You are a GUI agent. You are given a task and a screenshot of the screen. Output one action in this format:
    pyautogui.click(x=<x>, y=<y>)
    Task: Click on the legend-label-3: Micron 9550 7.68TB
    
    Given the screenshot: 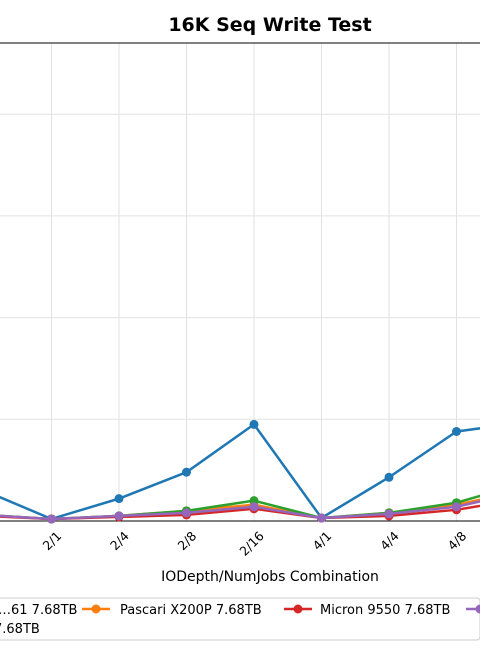 What is the action you would take?
    pyautogui.click(x=385, y=610)
    